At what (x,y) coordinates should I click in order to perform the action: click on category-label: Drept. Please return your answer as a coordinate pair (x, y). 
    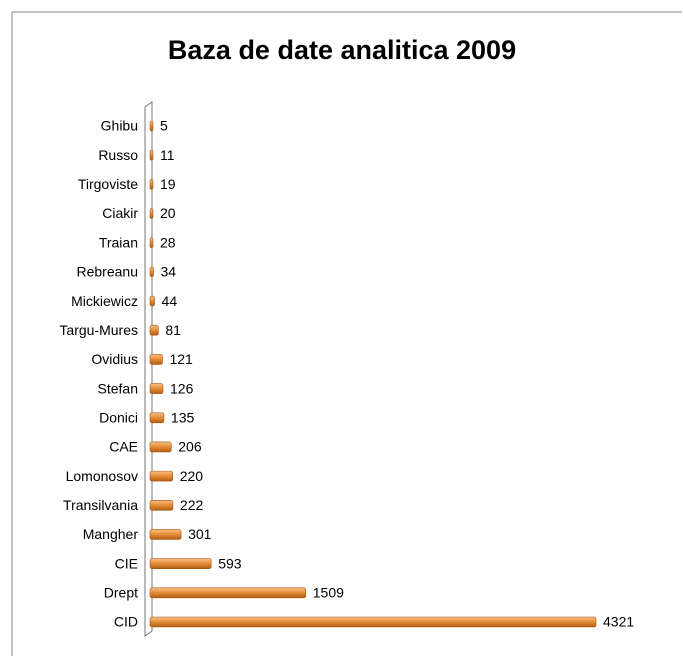
    Looking at the image, I should click on (121, 593).